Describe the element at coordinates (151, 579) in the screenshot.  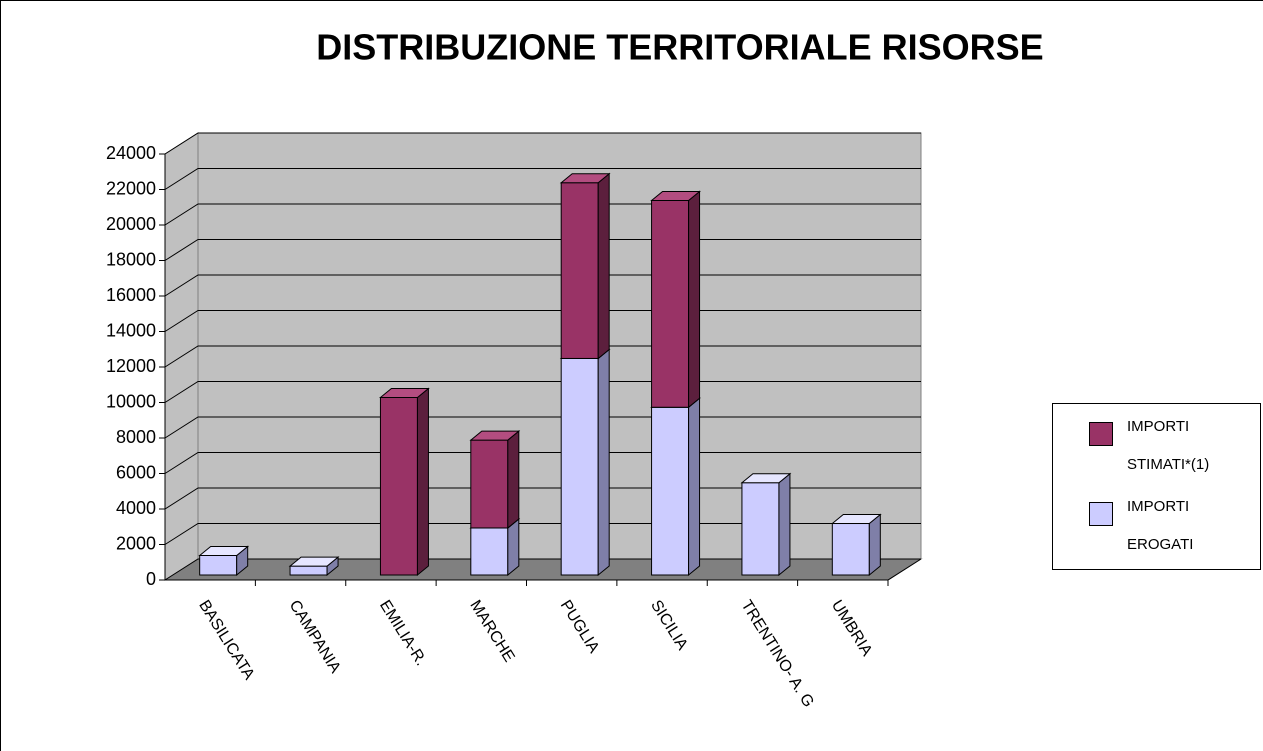
I see `y-tick-label: 0` at that location.